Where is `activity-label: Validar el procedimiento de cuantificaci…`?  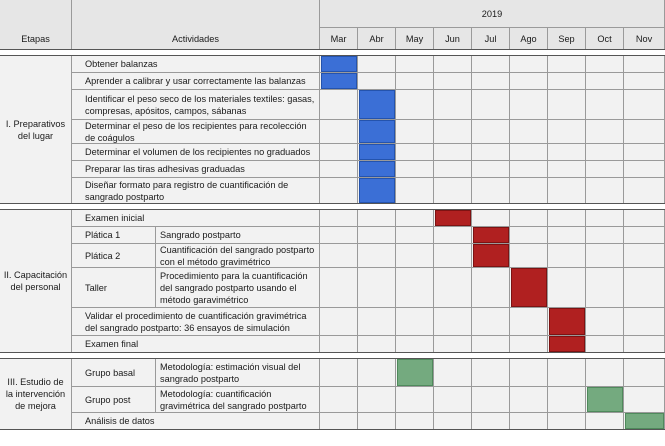
activity-label: Validar el procedimiento de cuantificaci… is located at coordinates (196, 322).